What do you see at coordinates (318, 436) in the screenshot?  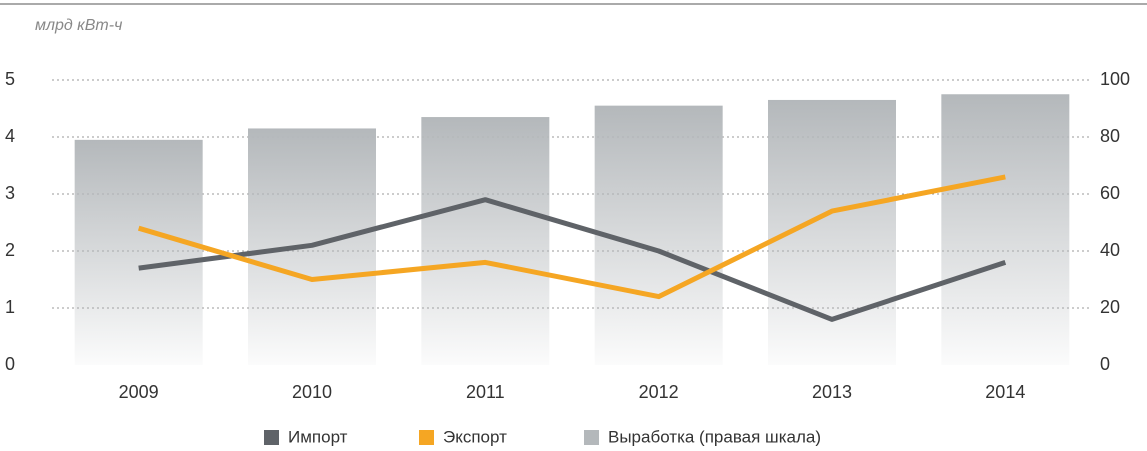 I see `legend-label: Импорт` at bounding box center [318, 436].